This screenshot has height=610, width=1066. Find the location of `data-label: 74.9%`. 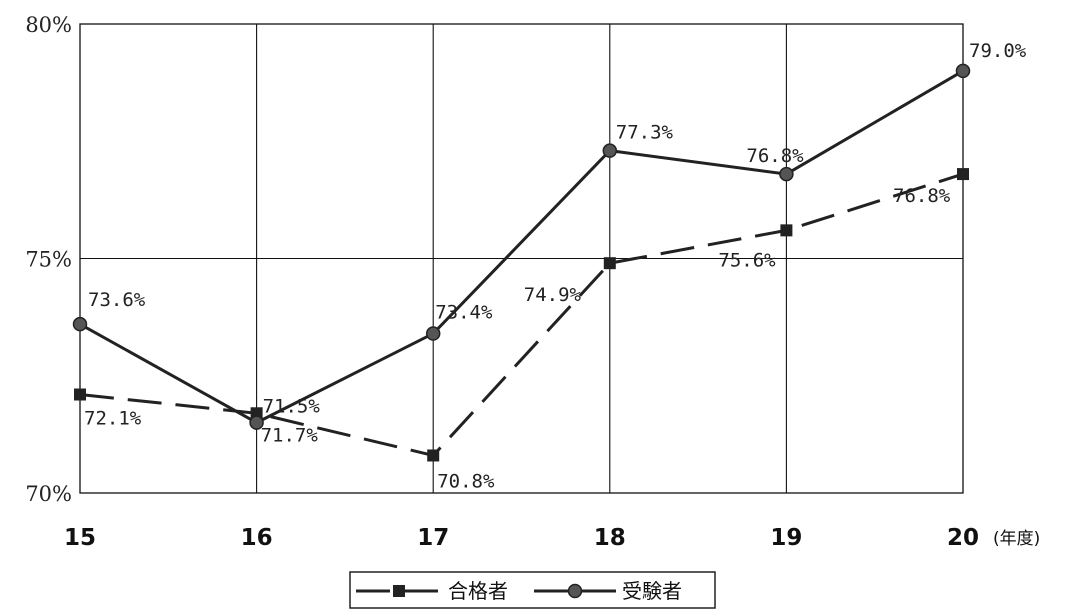

data-label: 74.9% is located at coordinates (553, 295).